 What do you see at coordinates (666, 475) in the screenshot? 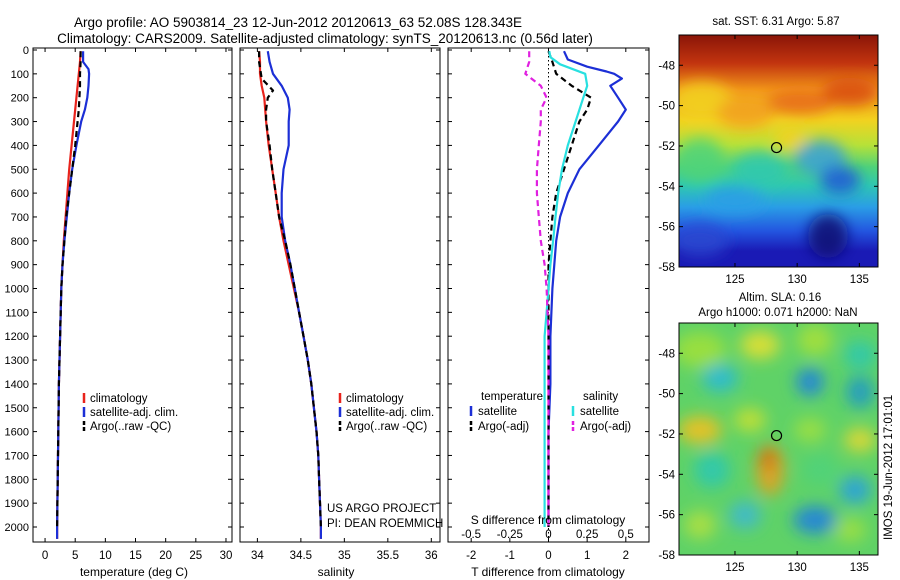
I see `map-y-tick-label: -54` at bounding box center [666, 475].